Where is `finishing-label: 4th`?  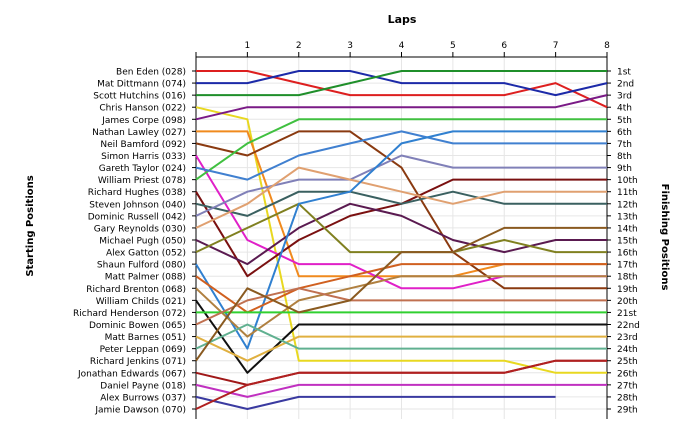 finishing-label: 4th is located at coordinates (624, 109).